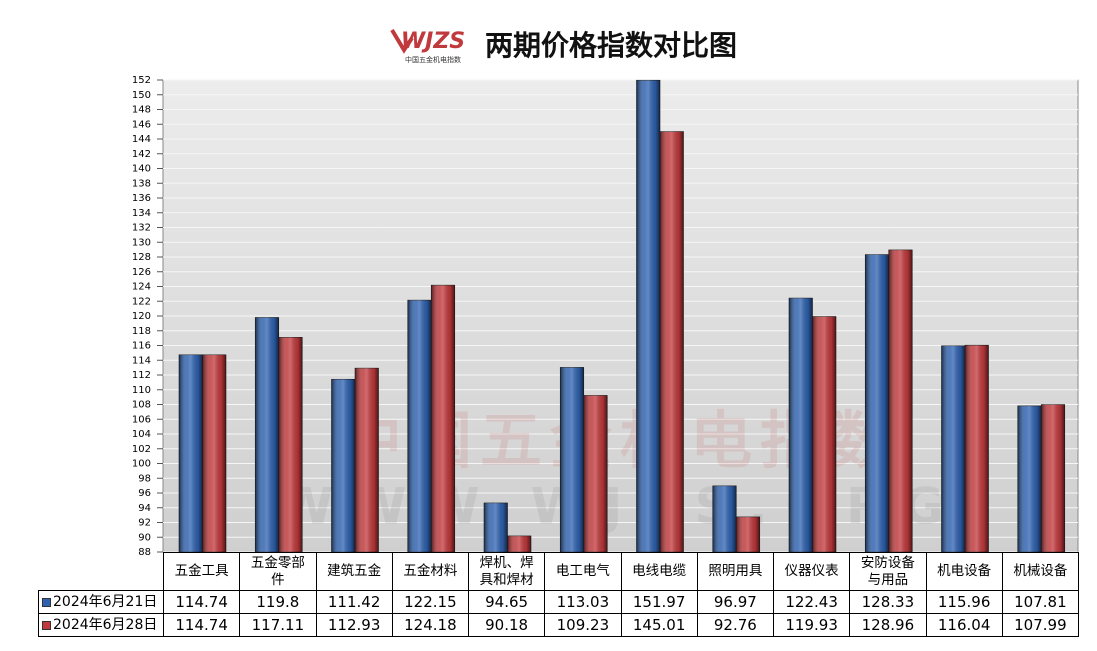  I want to click on legend-entry: 2024年6月28日, so click(101, 625).